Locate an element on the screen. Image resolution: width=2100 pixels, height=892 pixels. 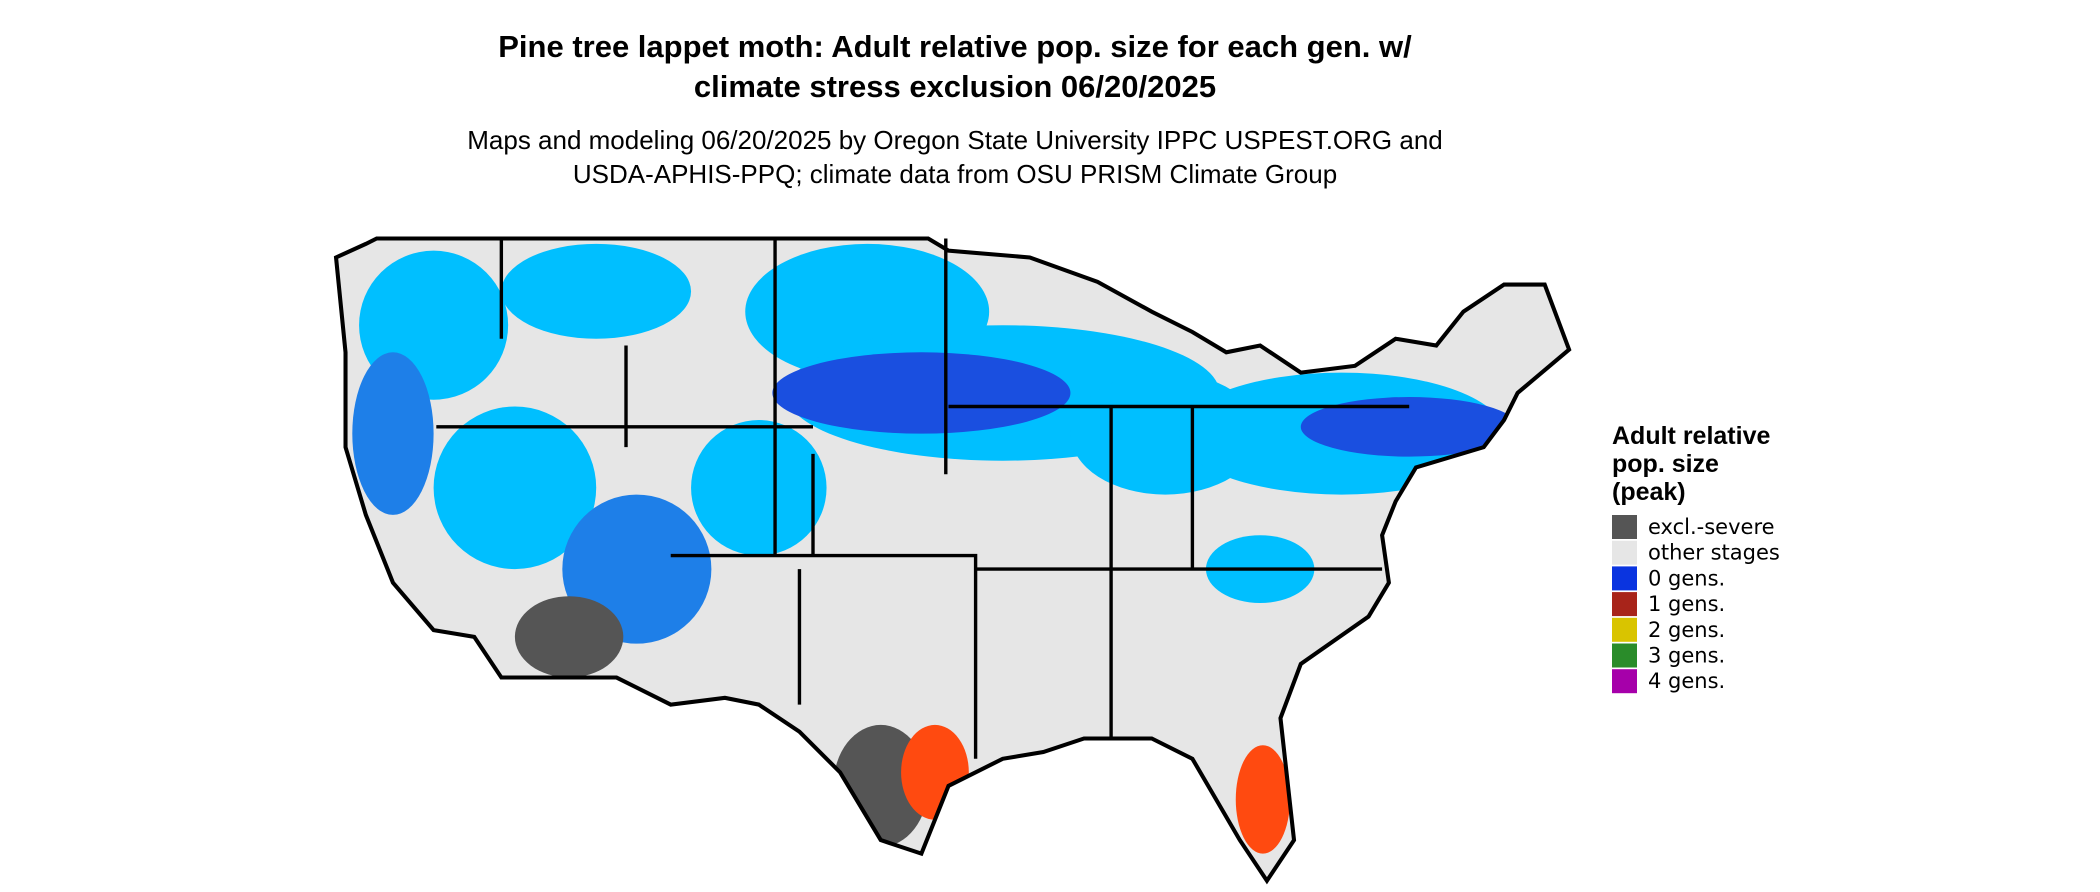
legend-title: (peak) is located at coordinates (1649, 492).